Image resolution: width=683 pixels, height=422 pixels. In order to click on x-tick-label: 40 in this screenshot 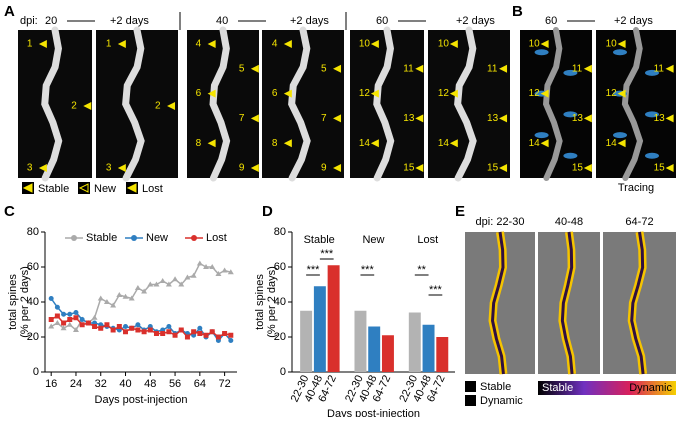, I will do `click(125, 384)`.